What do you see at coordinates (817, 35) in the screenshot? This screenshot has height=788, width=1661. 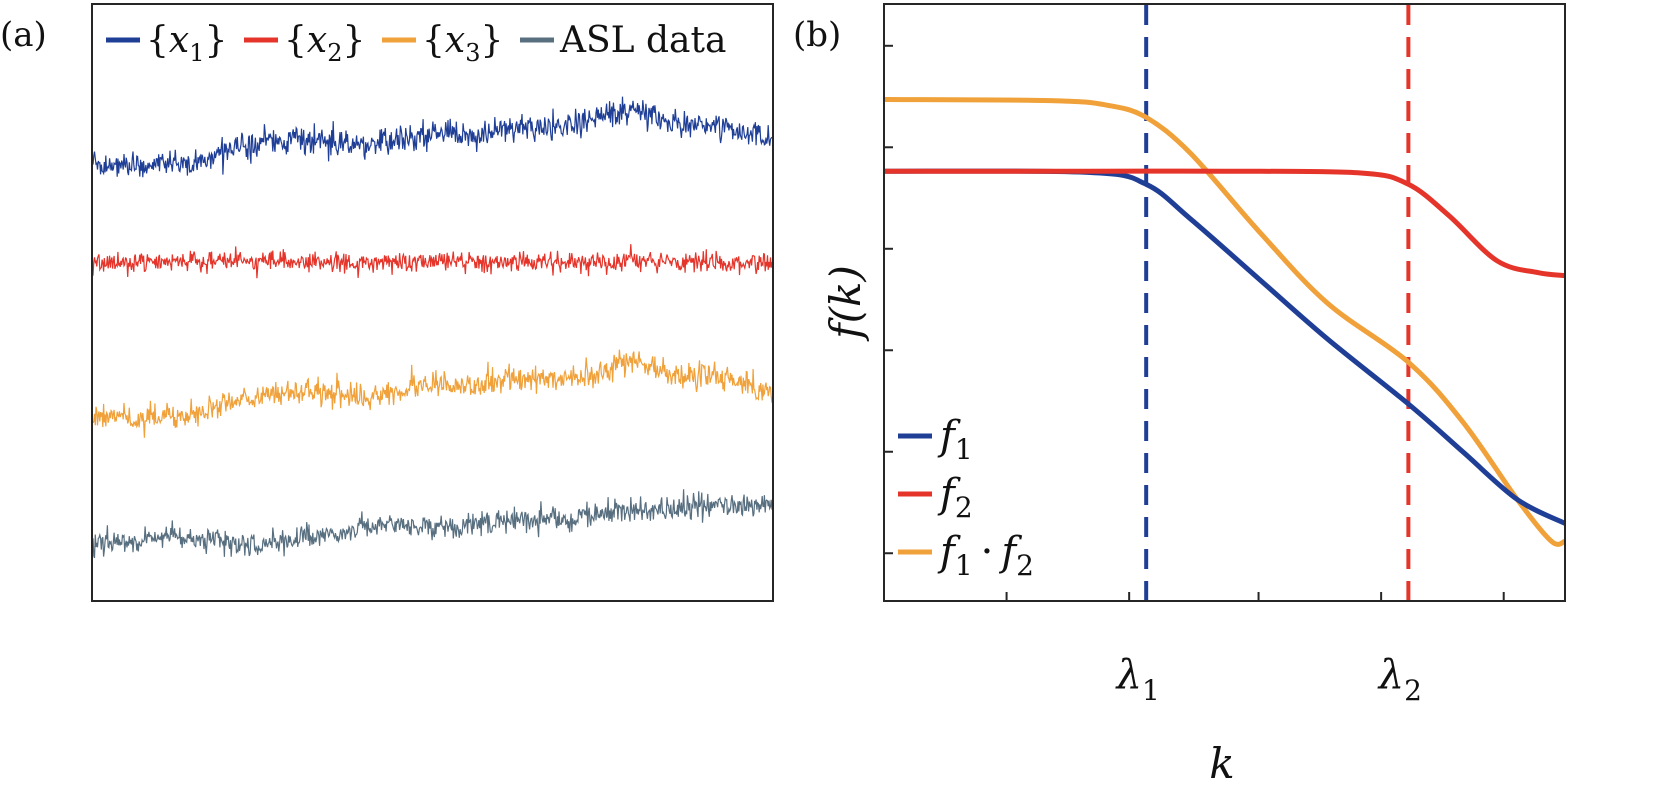 I see `panel-b-label: (b)` at bounding box center [817, 35].